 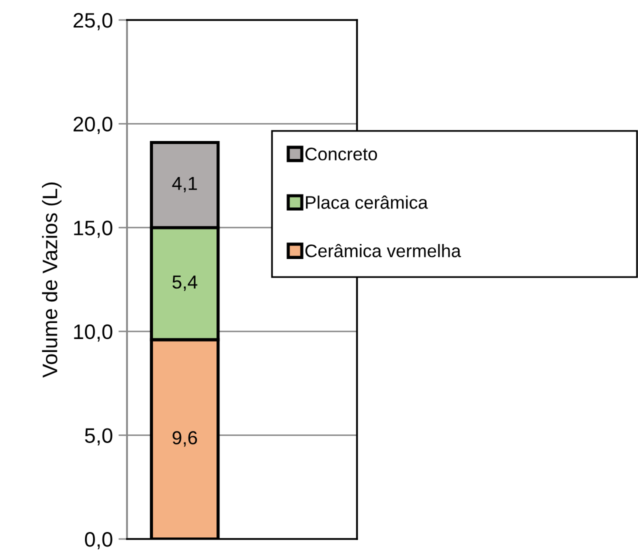 I want to click on y-tick-label: 15,0, so click(x=93, y=229).